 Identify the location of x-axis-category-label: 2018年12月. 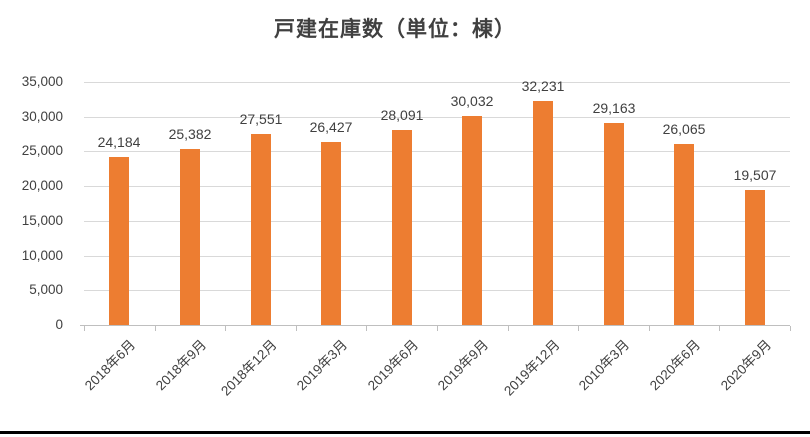
(249, 368).